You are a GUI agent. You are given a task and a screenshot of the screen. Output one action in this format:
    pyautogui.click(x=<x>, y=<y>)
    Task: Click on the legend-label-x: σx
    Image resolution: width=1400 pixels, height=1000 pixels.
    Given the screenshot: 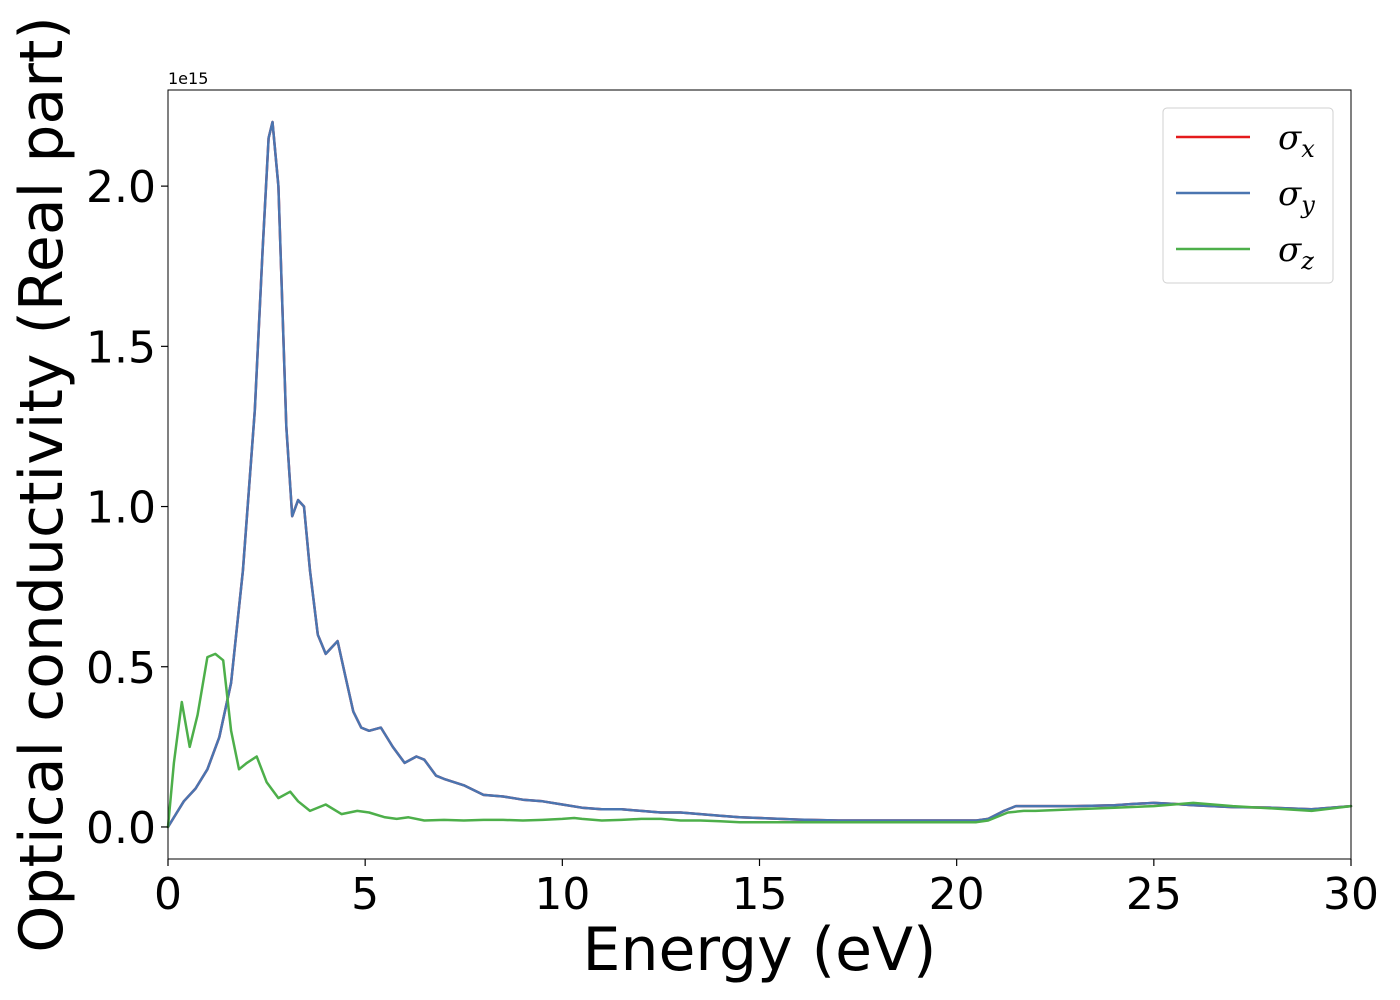 What is the action you would take?
    pyautogui.click(x=1296, y=140)
    